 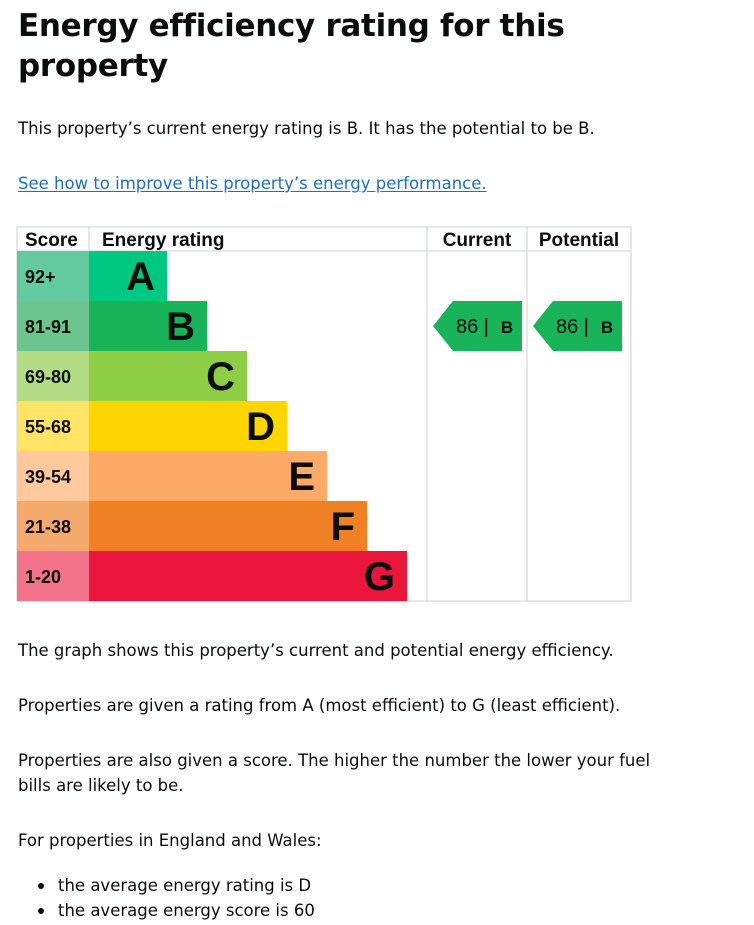 I want to click on rating-letter: A, so click(x=140, y=277).